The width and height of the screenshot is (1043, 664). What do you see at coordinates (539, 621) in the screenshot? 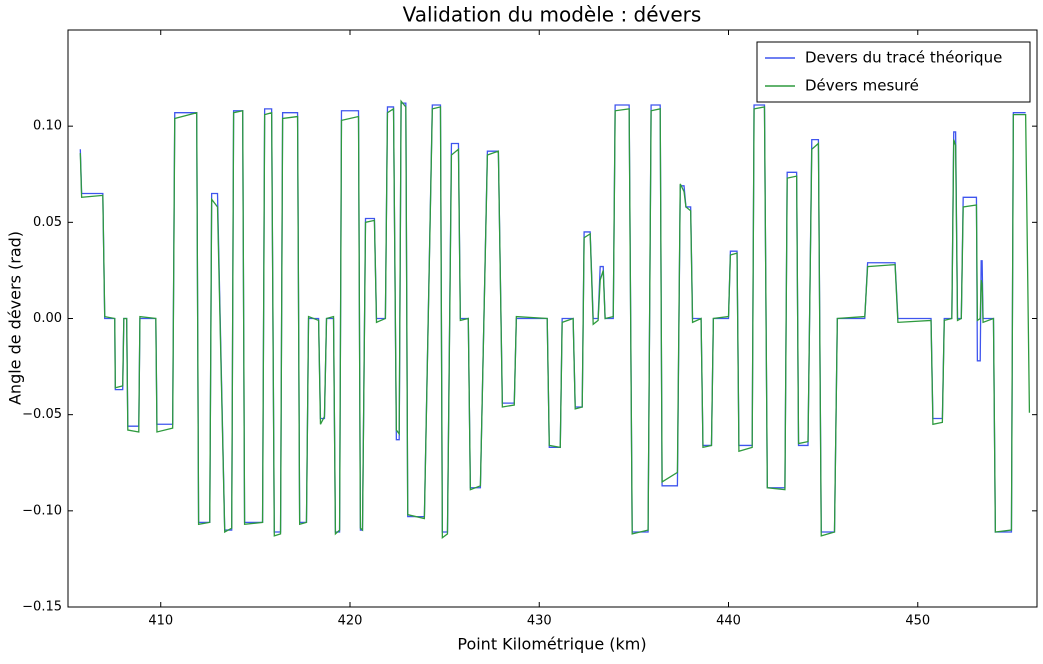
I see `x-tick-label: 430` at bounding box center [539, 621].